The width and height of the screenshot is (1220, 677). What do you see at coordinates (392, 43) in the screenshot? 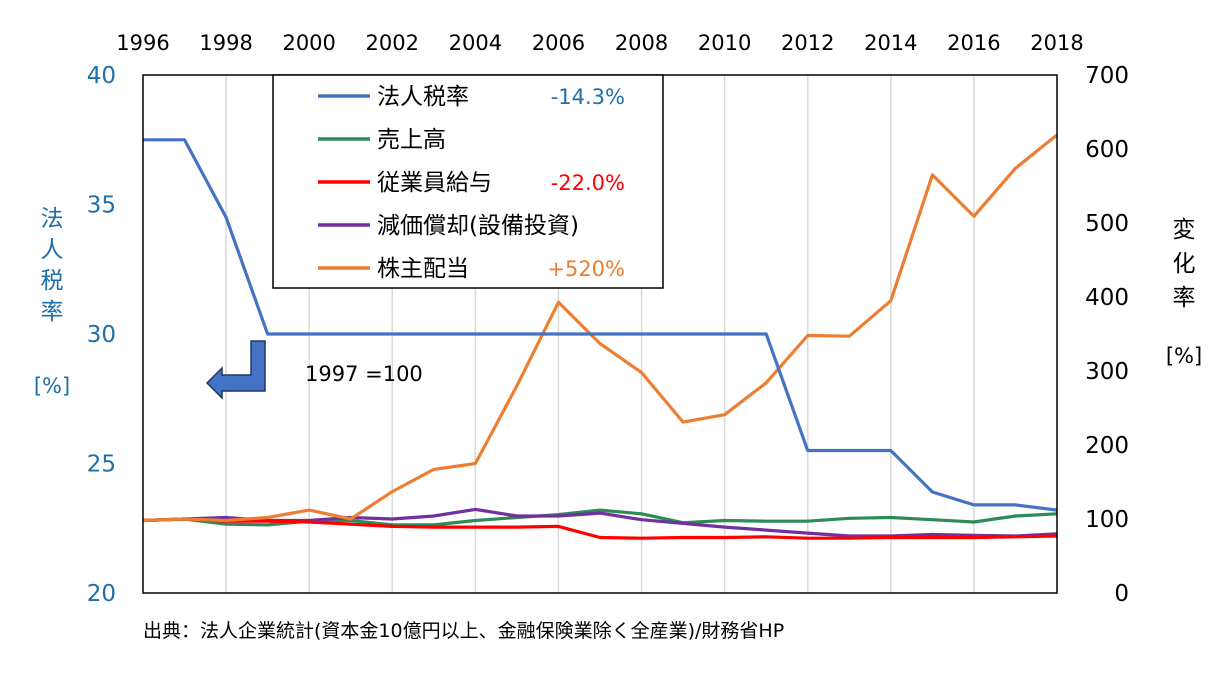
I see `x-tick-label: 2002` at bounding box center [392, 43].